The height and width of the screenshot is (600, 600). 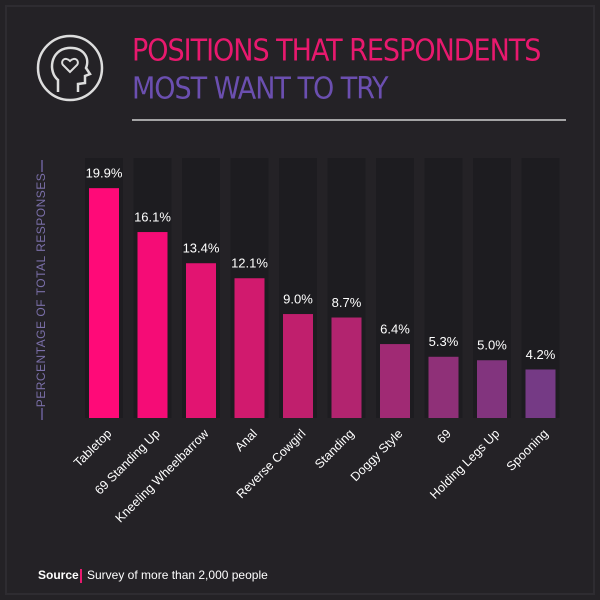 What do you see at coordinates (249, 263) in the screenshot?
I see `value-label: 12.1%` at bounding box center [249, 263].